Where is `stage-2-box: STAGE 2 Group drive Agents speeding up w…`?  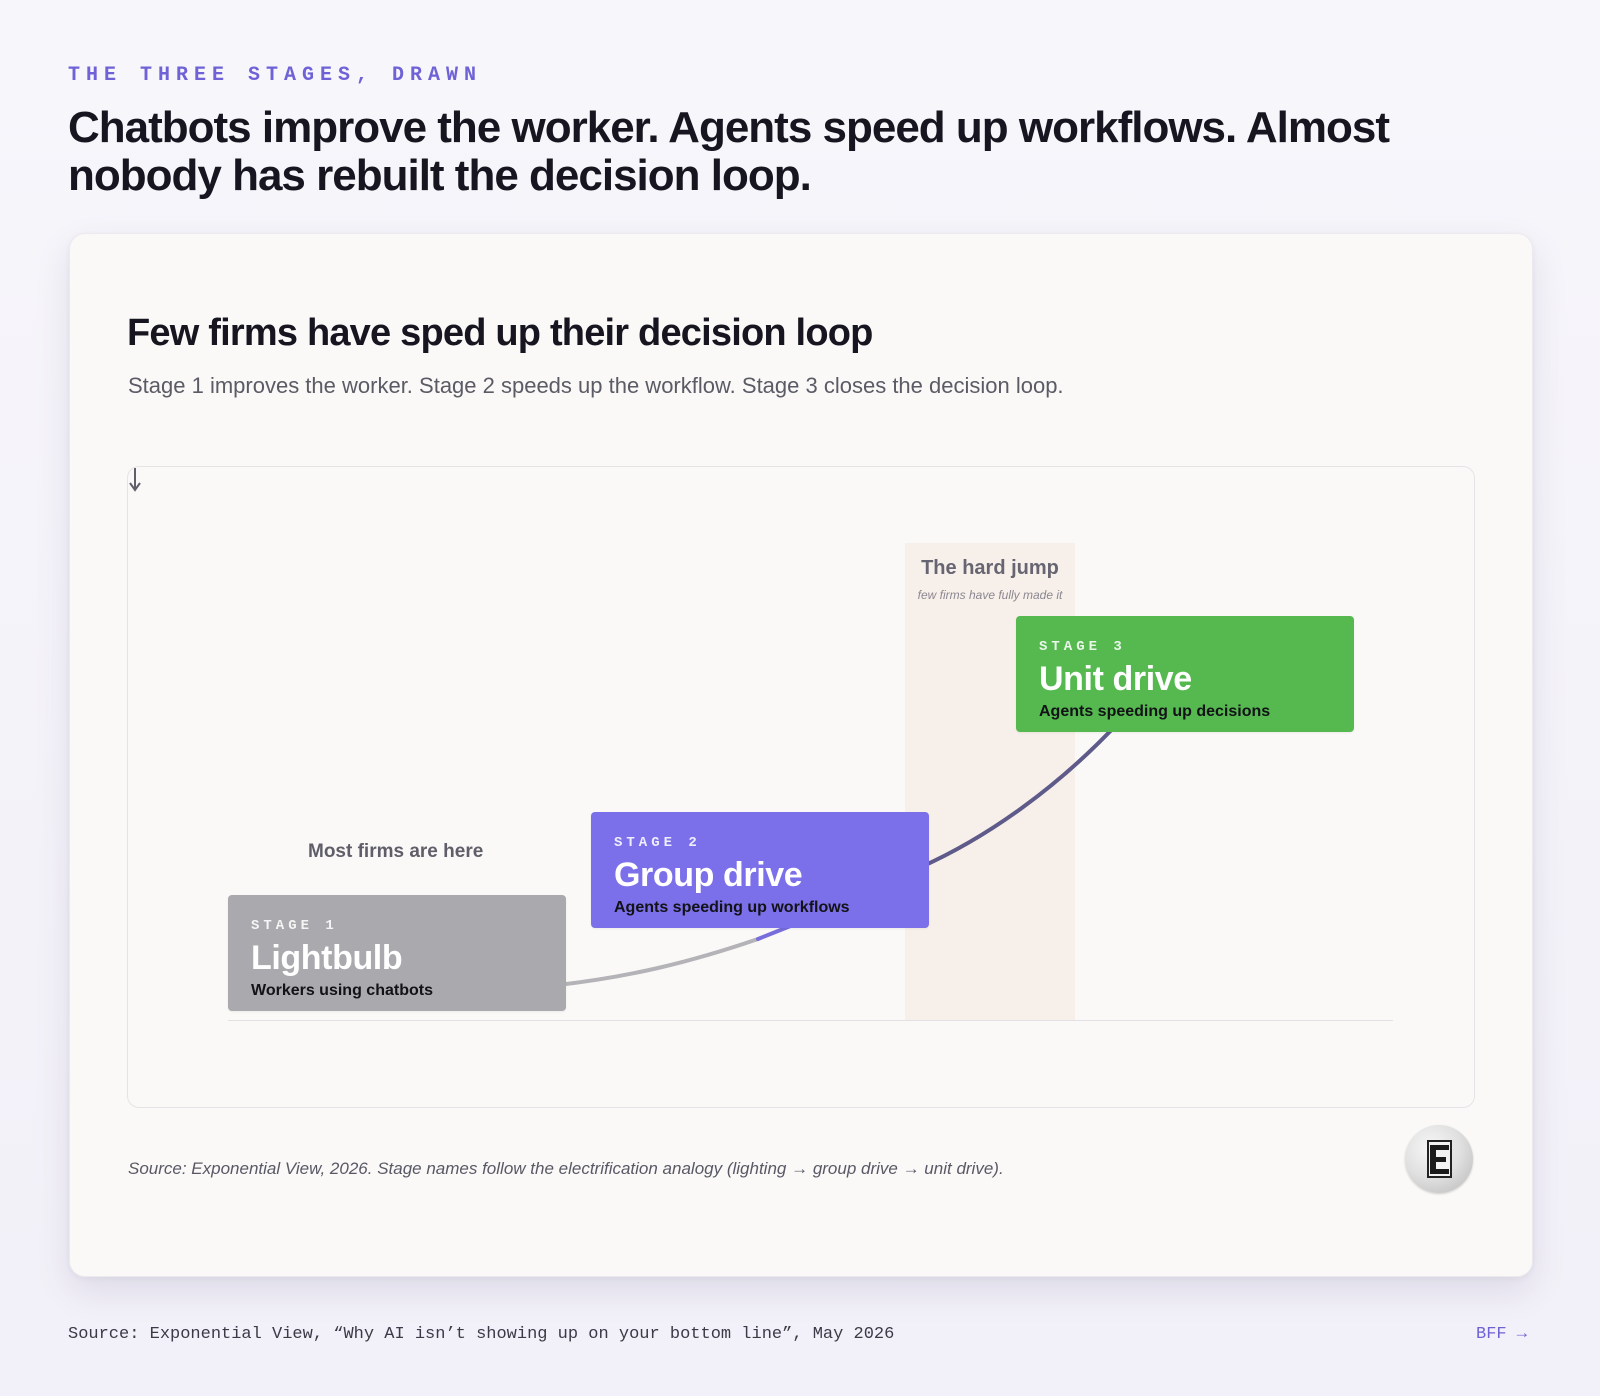 stage-2-box: STAGE 2 Group drive Agents speeding up w… is located at coordinates (760, 870).